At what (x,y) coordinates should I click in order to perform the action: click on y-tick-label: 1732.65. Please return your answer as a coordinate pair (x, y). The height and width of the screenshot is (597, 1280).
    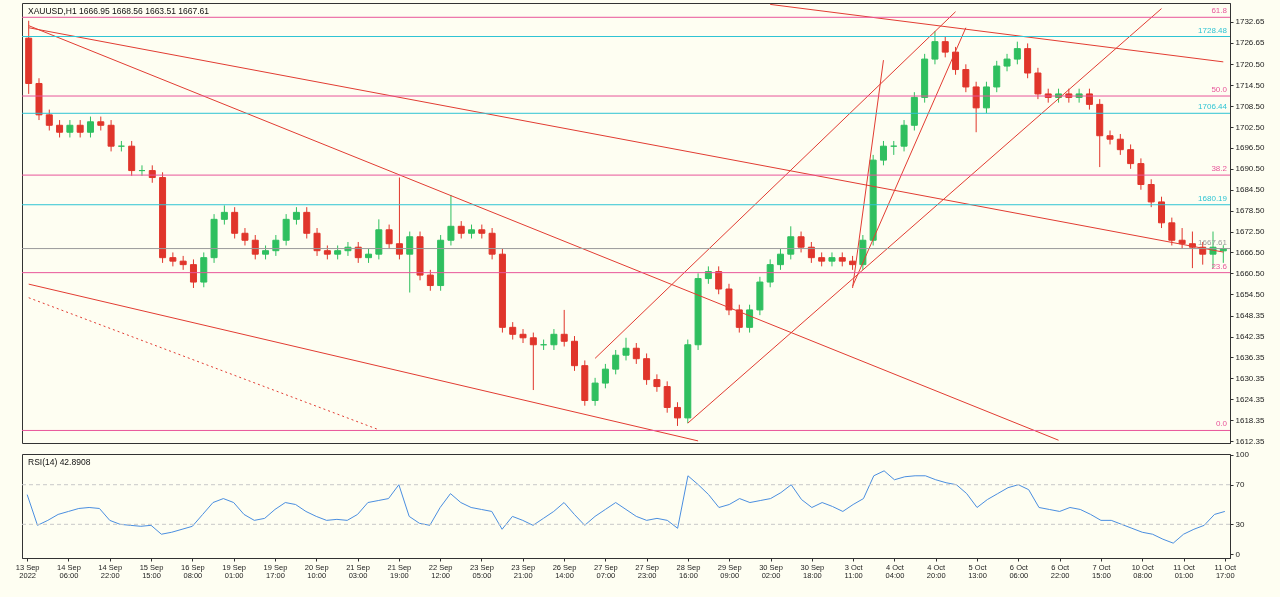
    Looking at the image, I should click on (1250, 22).